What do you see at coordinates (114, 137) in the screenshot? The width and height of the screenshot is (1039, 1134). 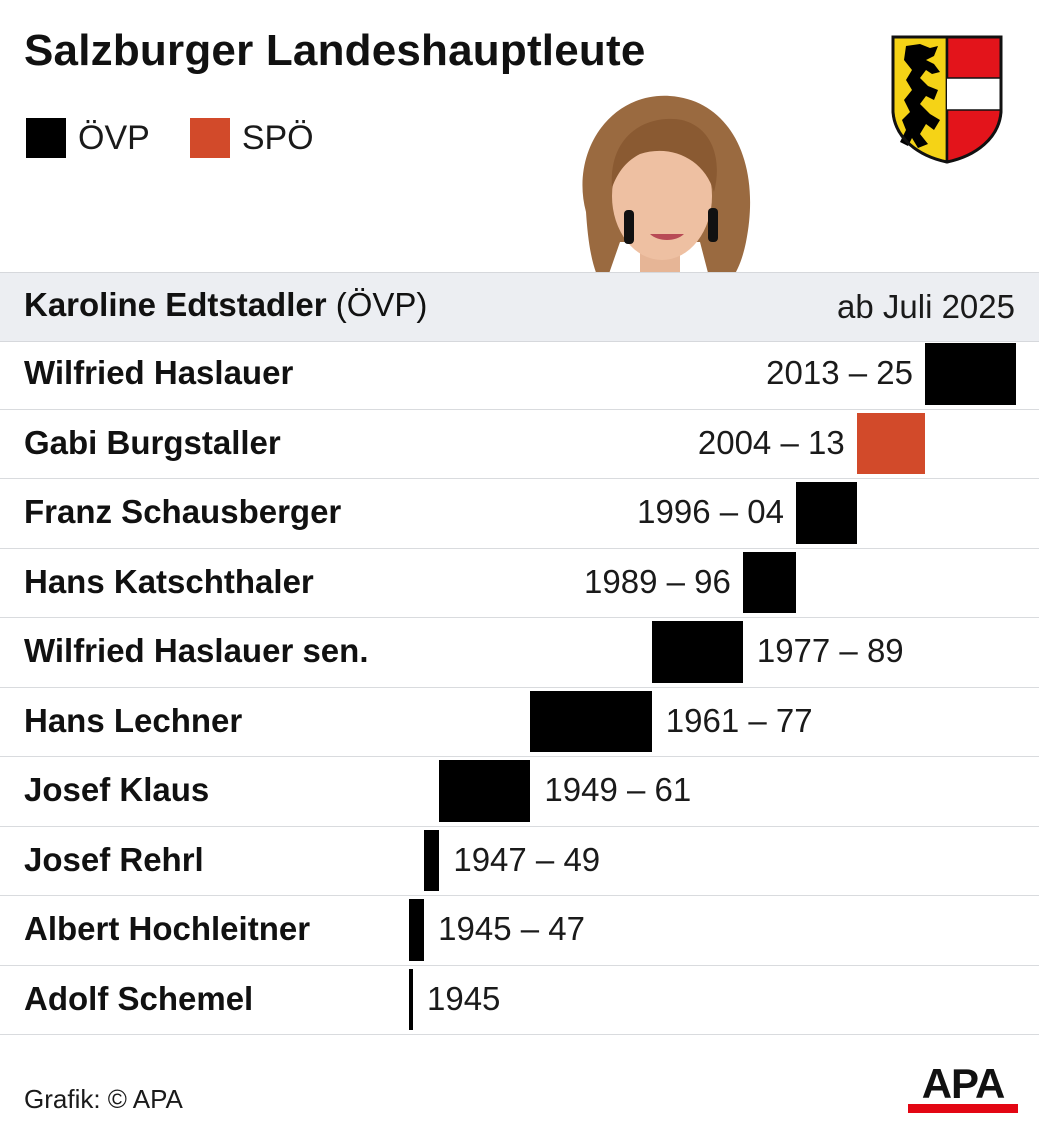 I see `legend-label-oevp: ÖVP` at bounding box center [114, 137].